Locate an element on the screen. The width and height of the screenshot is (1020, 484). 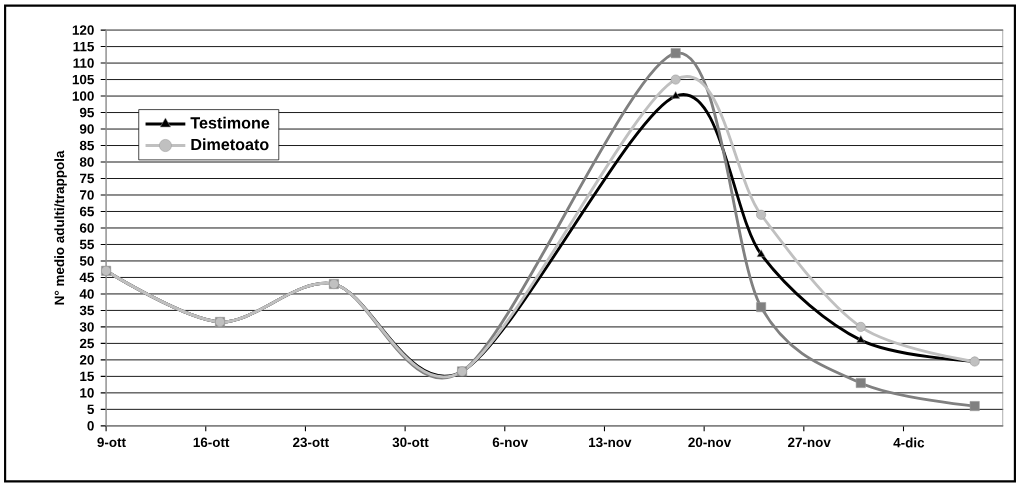
y-tick-label: 15 is located at coordinates (87, 376).